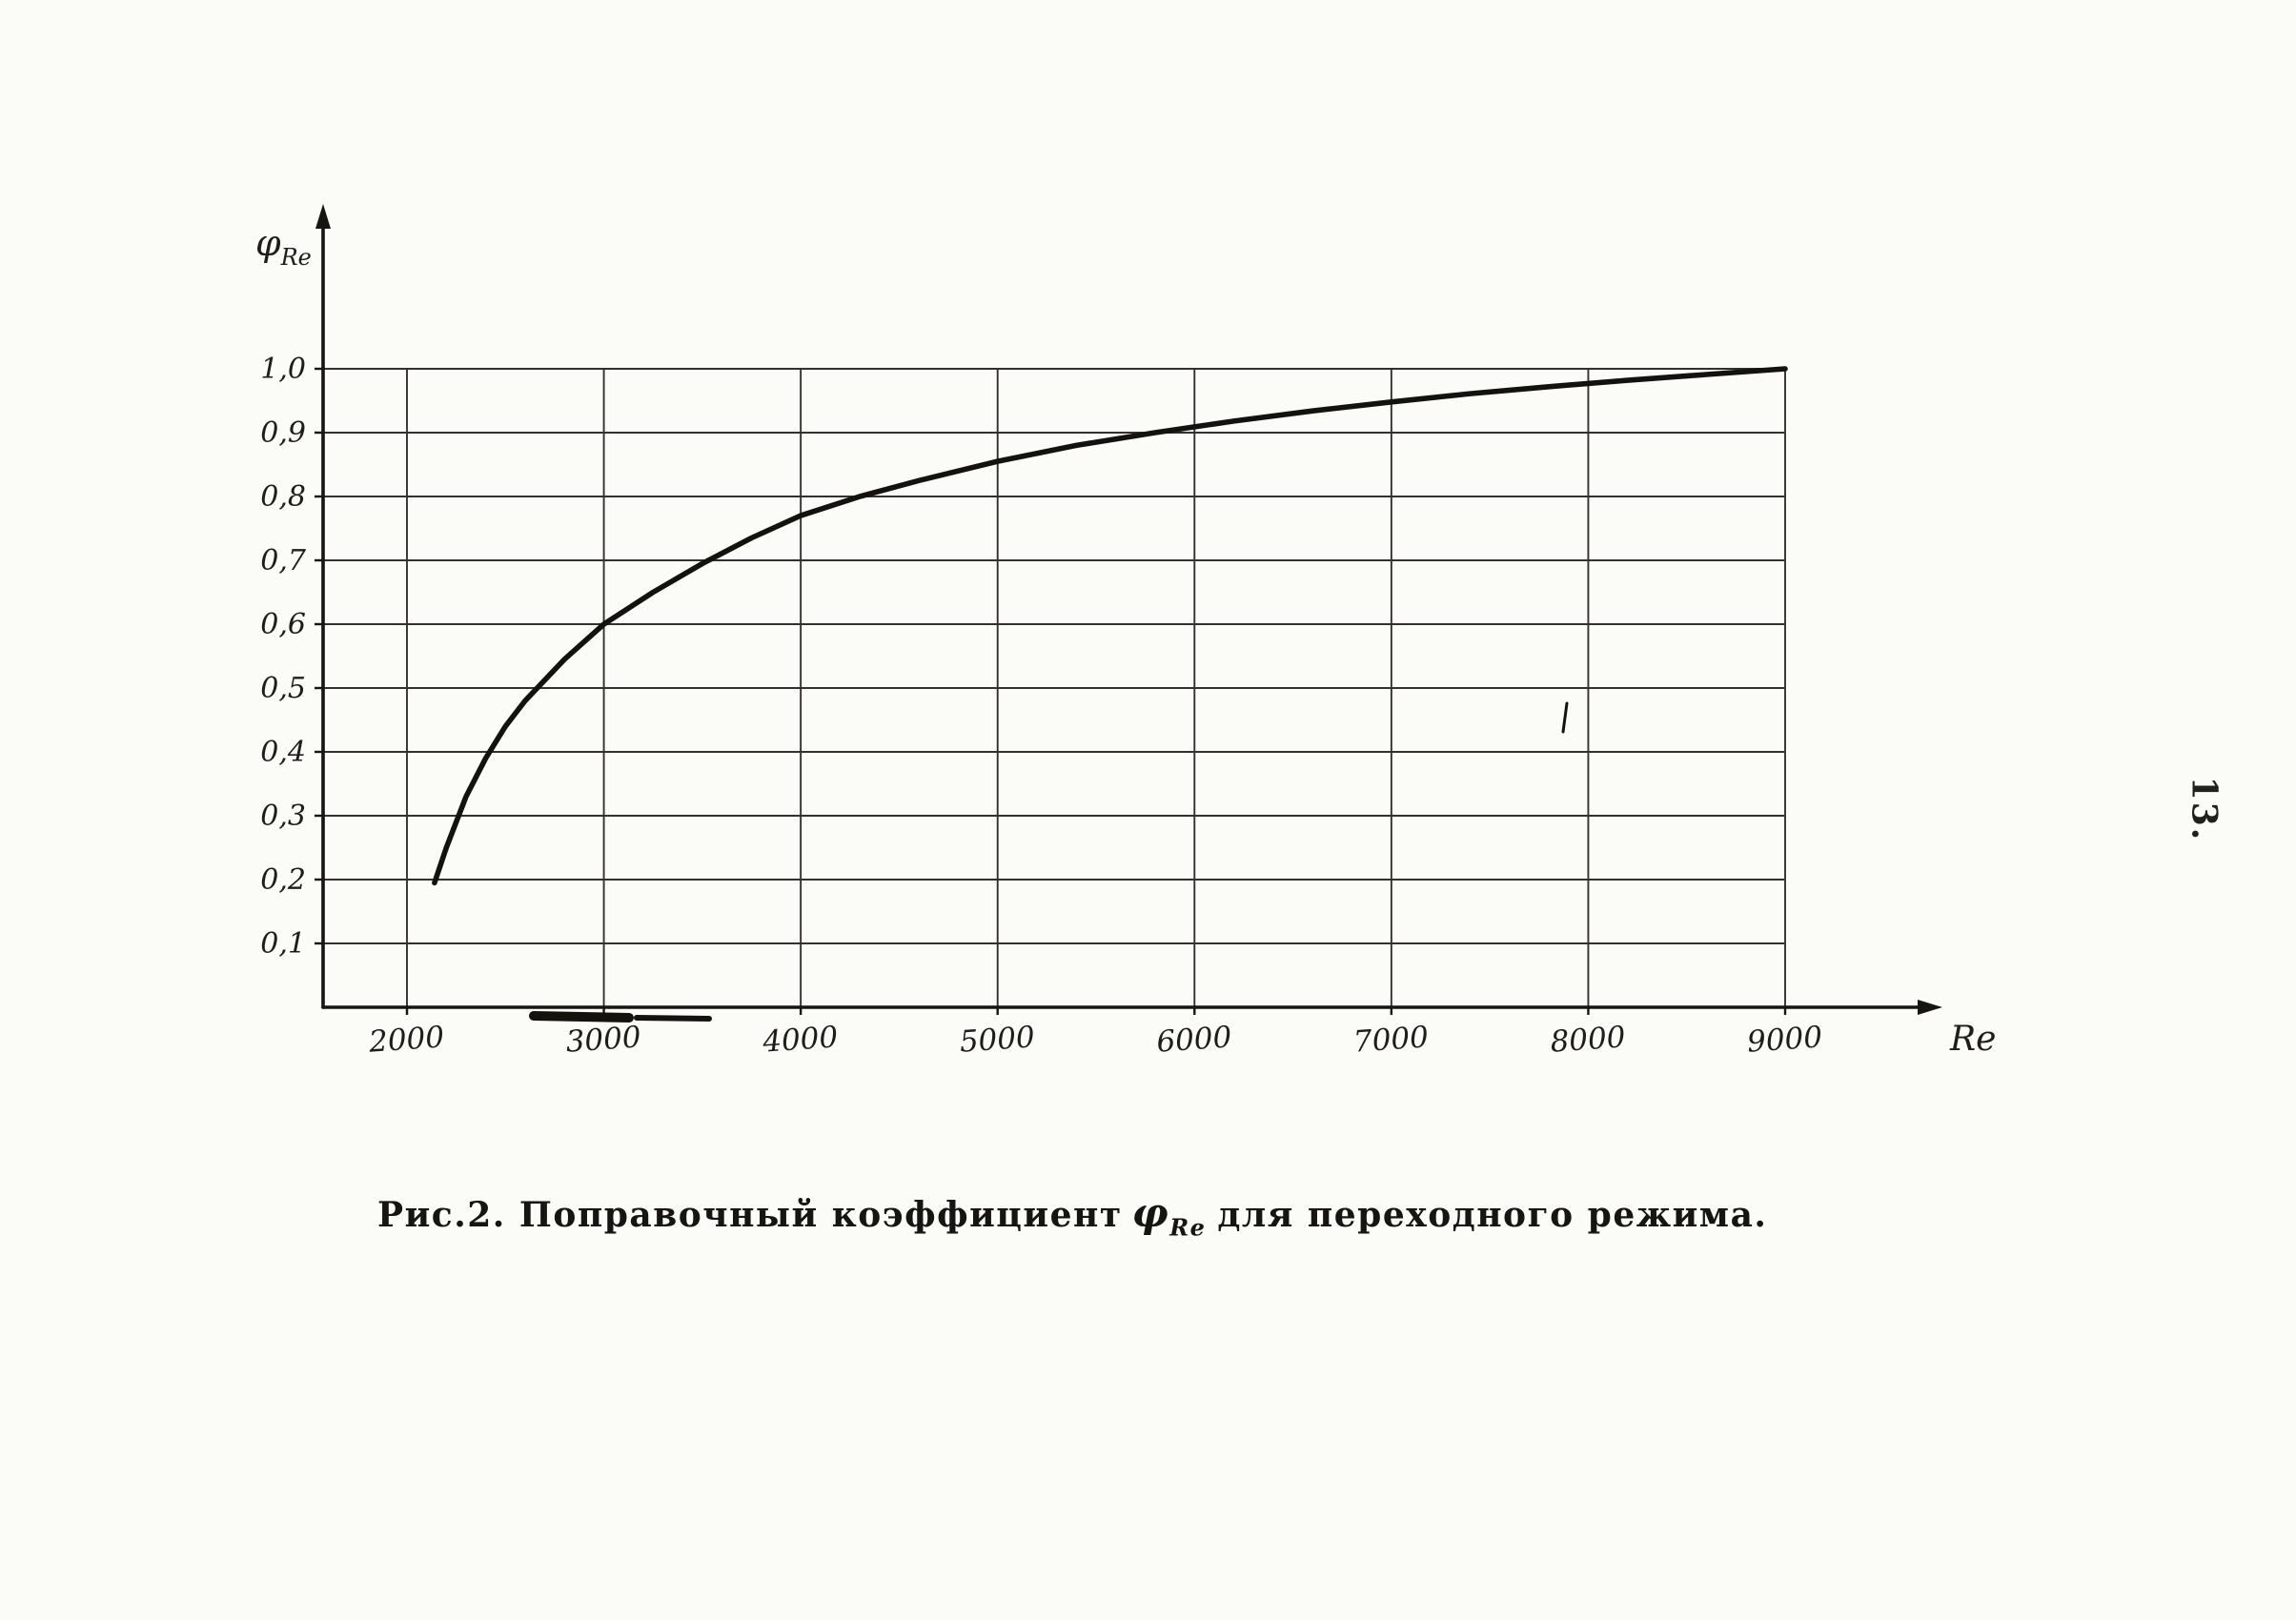 This screenshot has height=1620, width=2296. Describe the element at coordinates (283, 880) in the screenshot. I see `y-tick-label: 0,2` at that location.